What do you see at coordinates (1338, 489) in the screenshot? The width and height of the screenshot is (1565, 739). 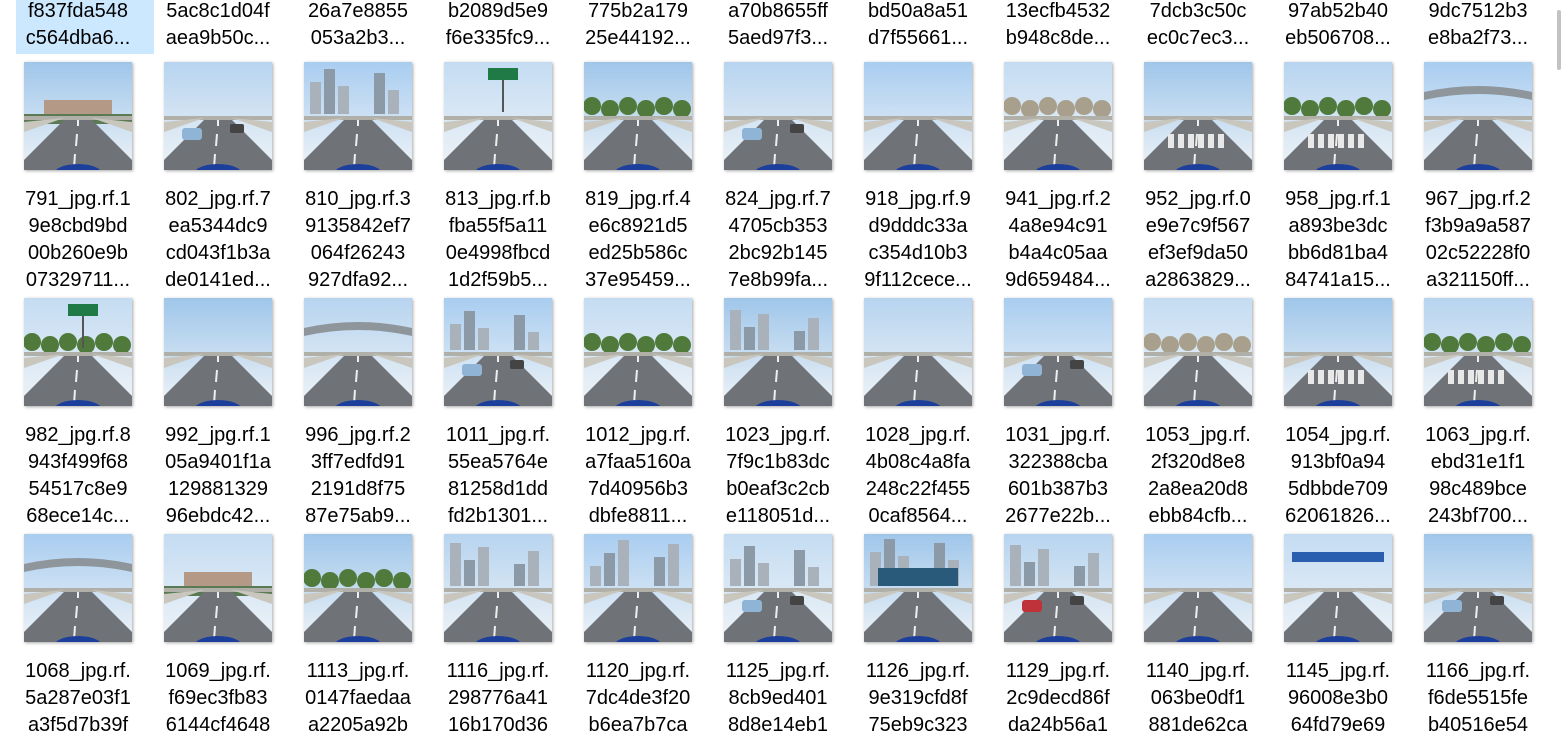 I see `file-name-line: 5dbbde709` at bounding box center [1338, 489].